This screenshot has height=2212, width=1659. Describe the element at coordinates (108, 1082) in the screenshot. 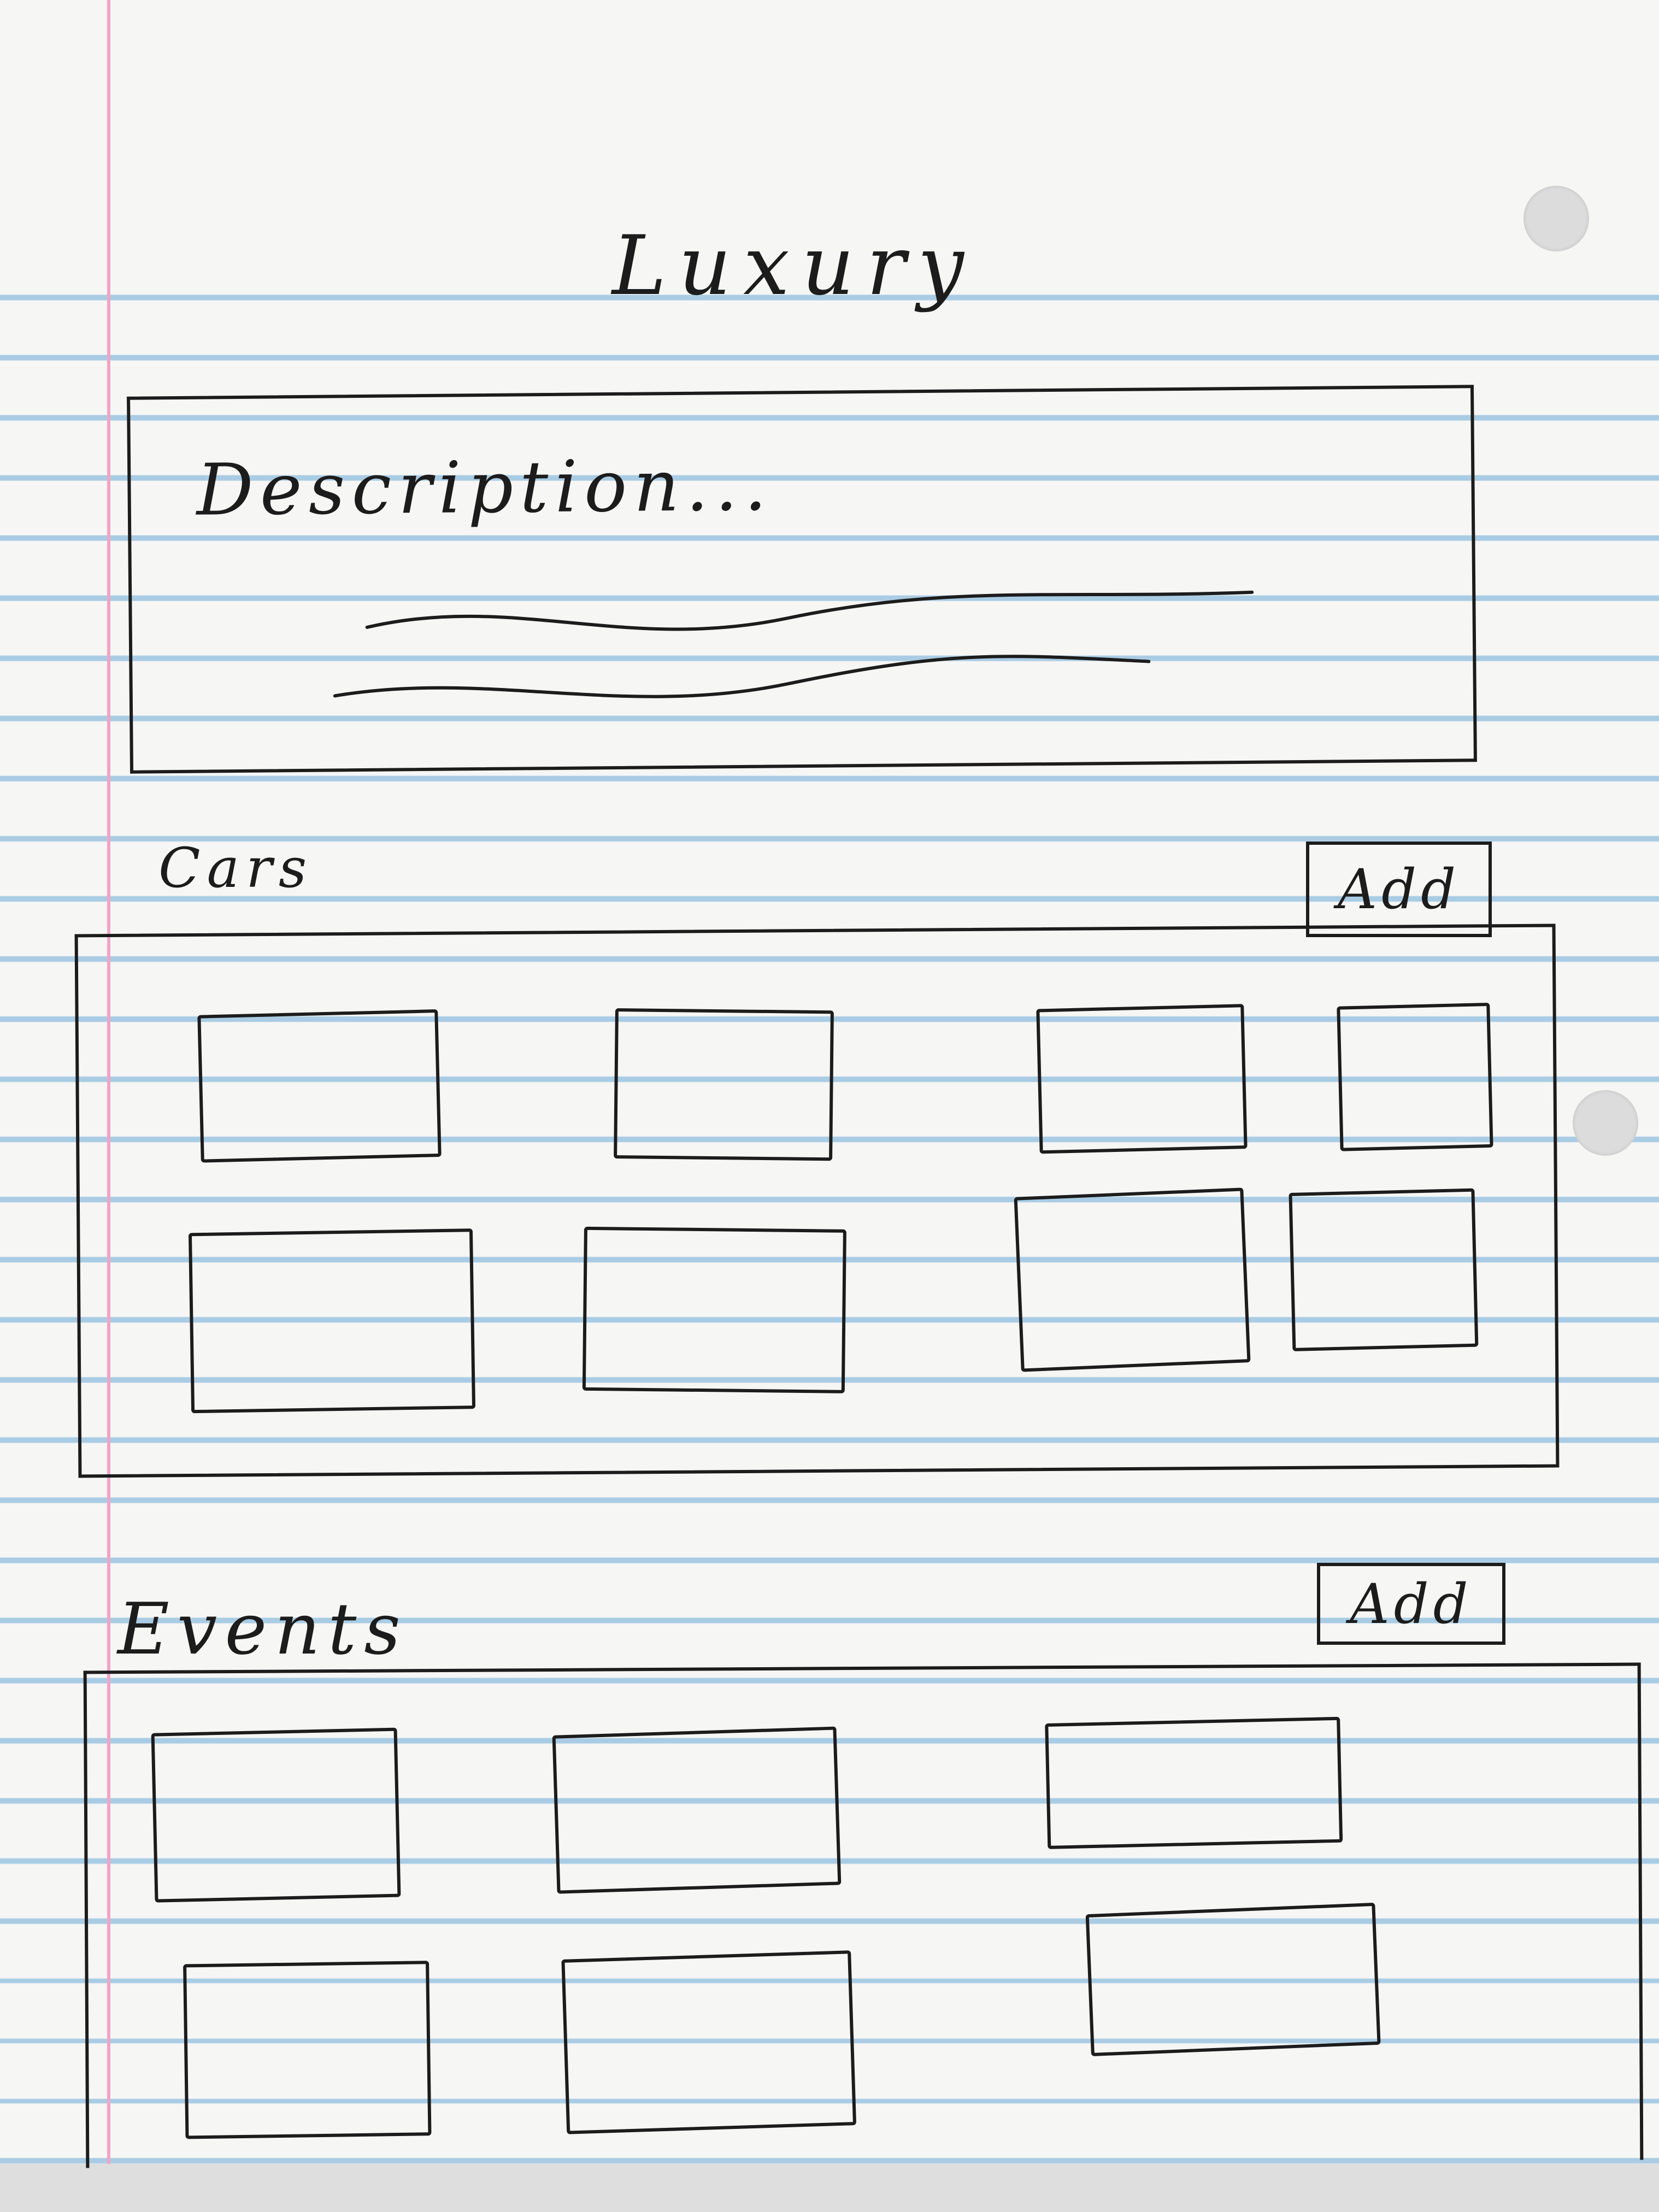

I see `margin-line` at that location.